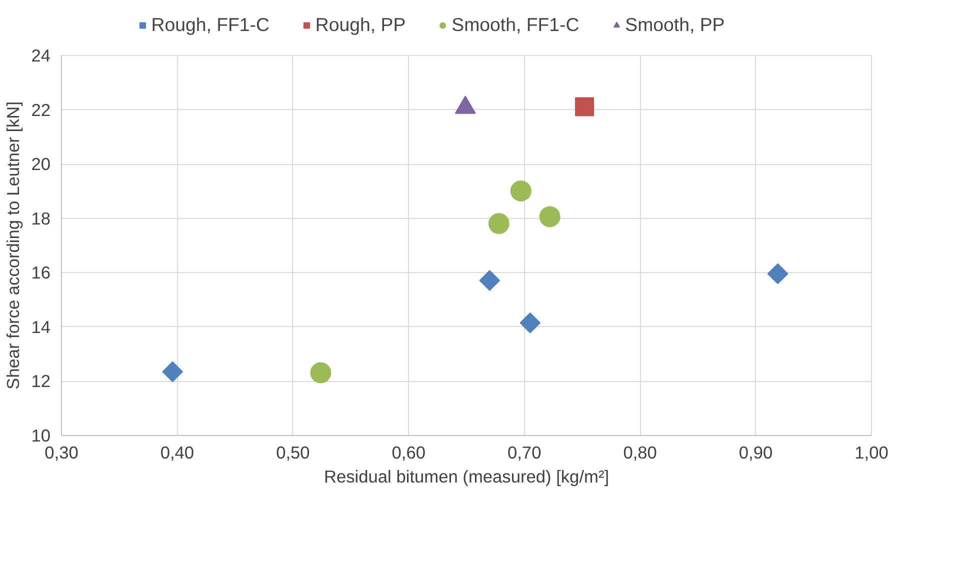 The height and width of the screenshot is (579, 962). I want to click on x-tick-label: 0,40, so click(177, 452).